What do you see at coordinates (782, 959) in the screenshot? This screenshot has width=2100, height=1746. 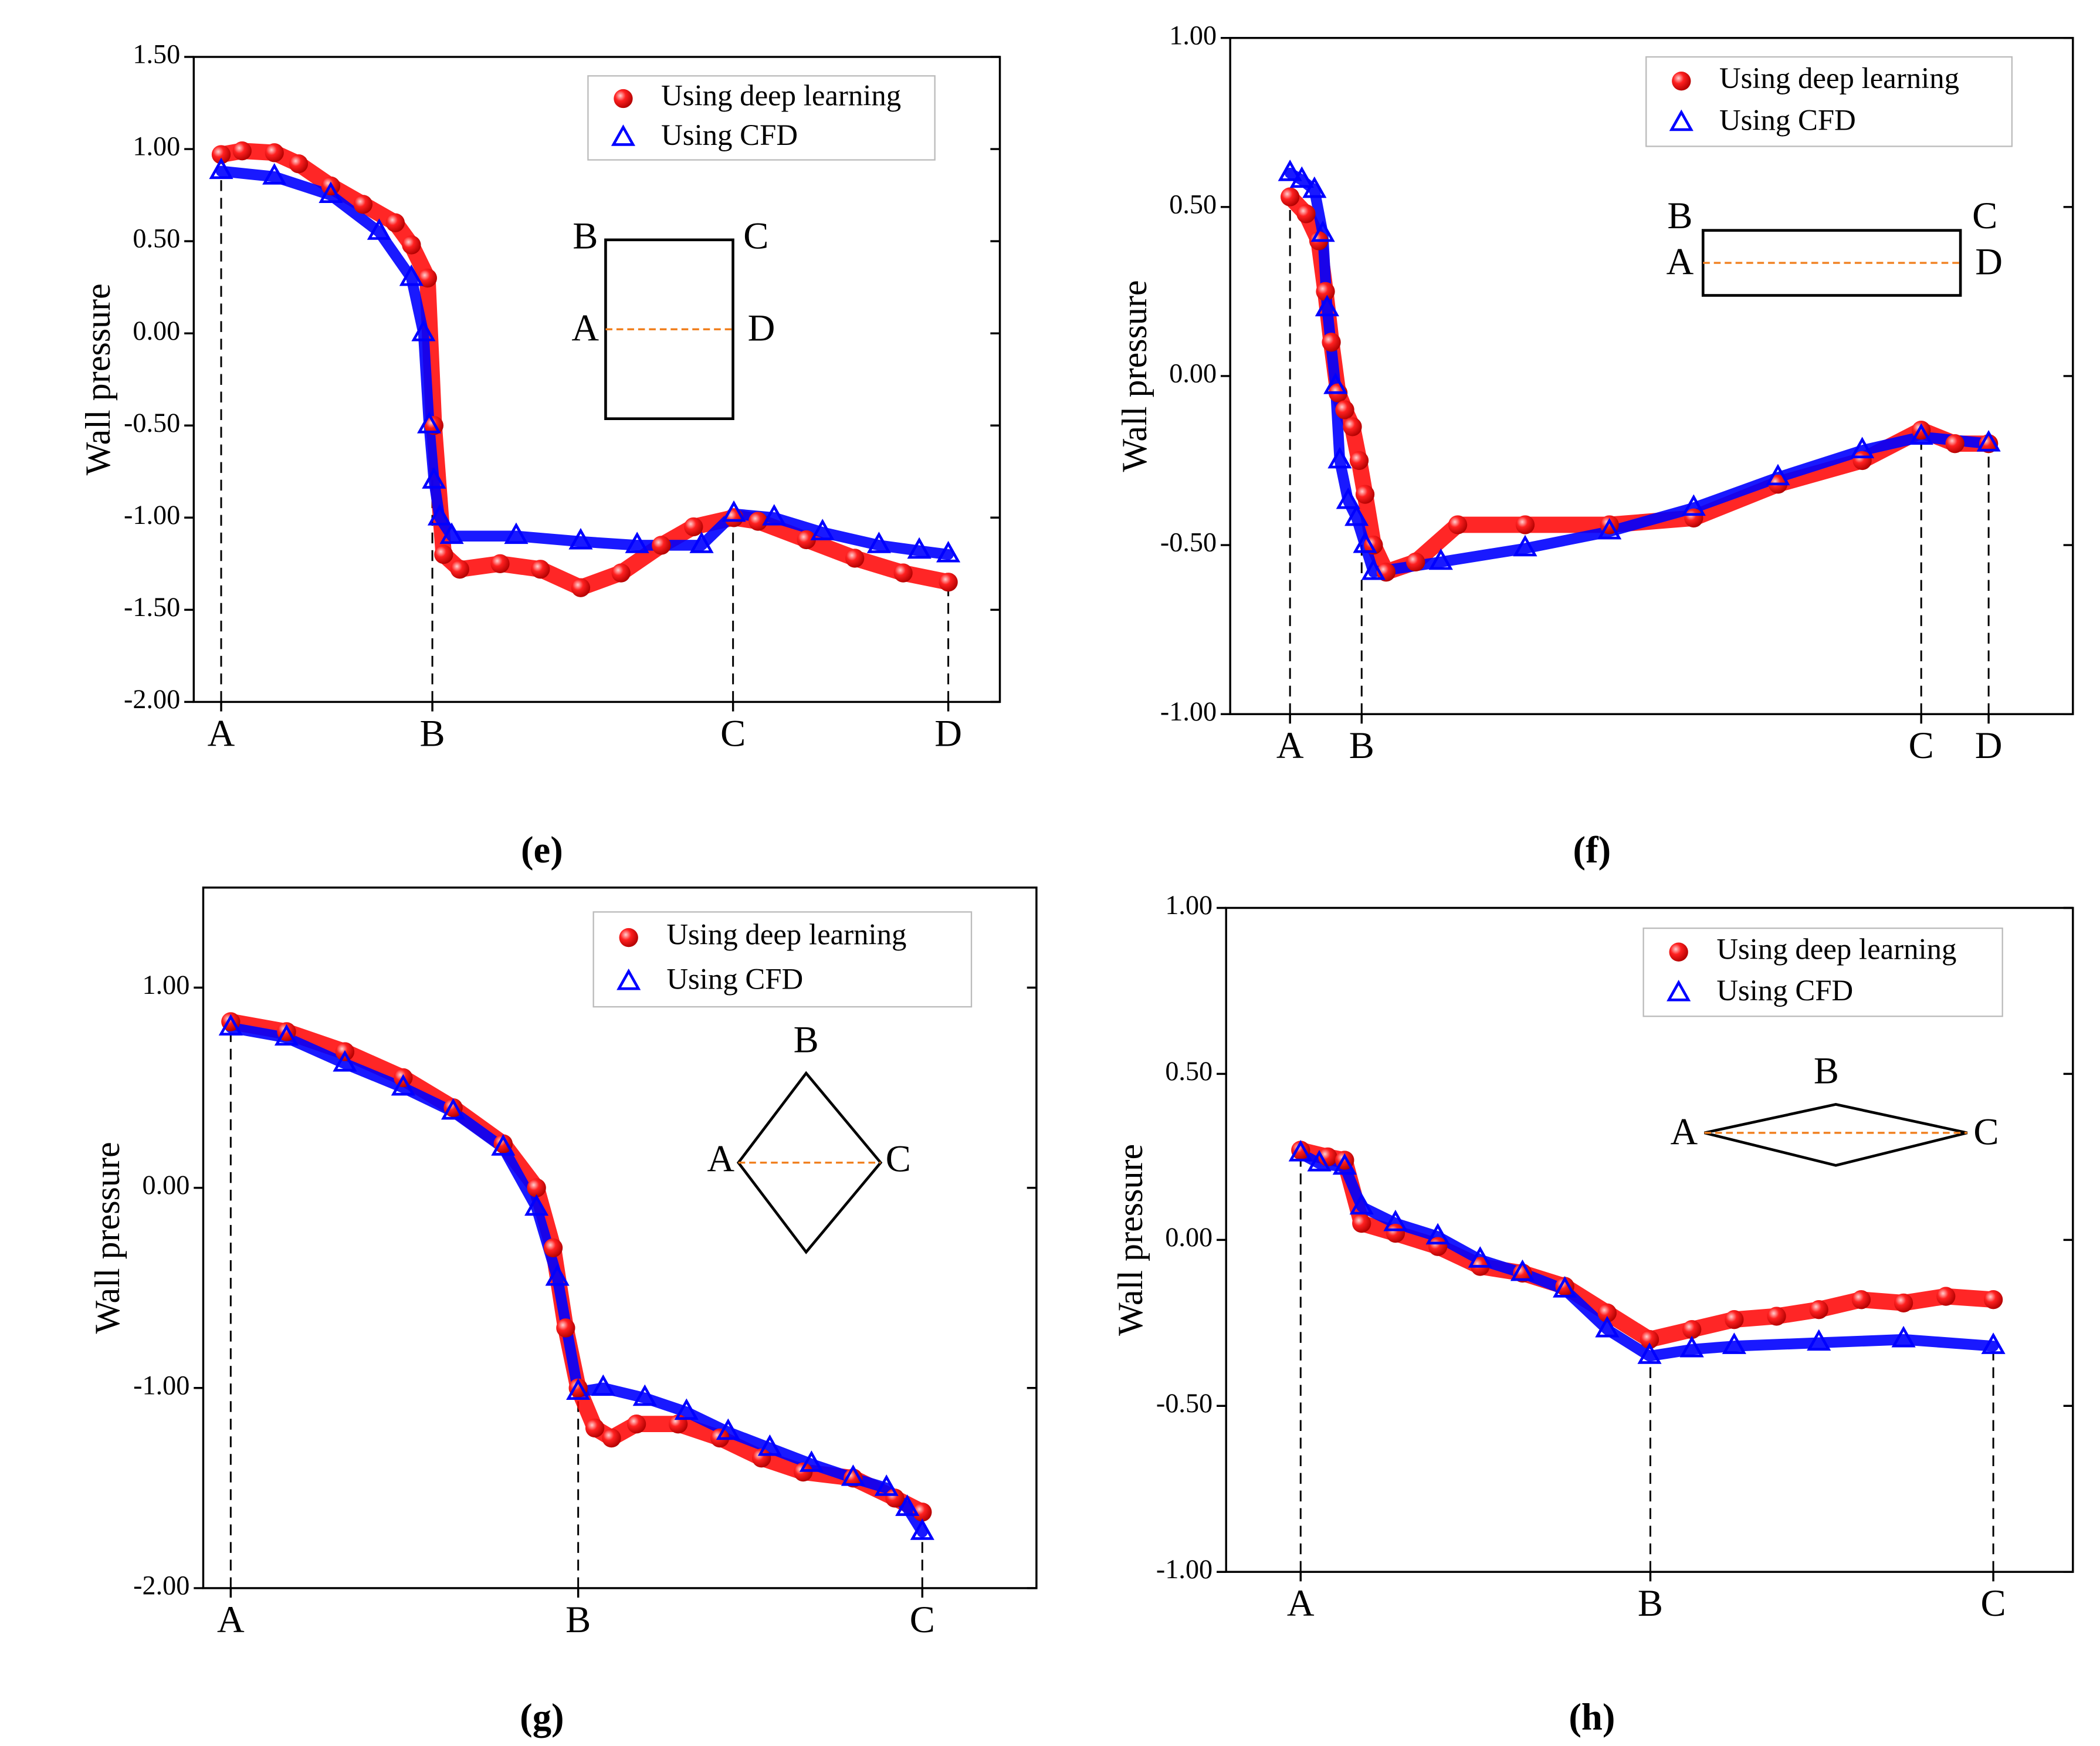 I see `legend-box` at bounding box center [782, 959].